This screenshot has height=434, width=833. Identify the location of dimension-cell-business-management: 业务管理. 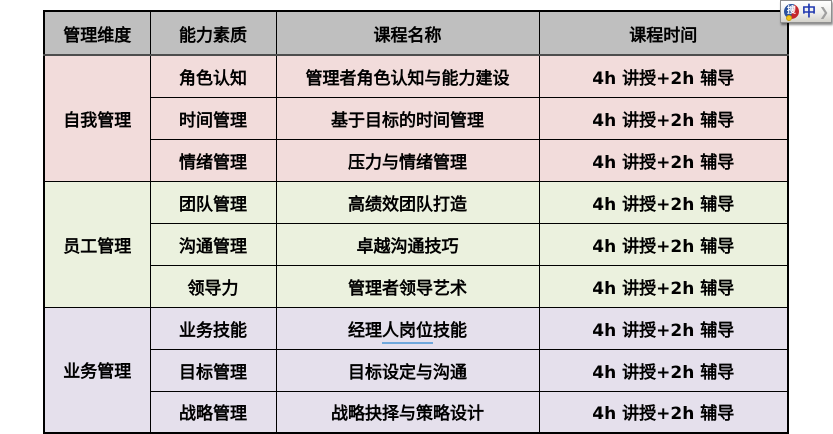
(97, 370).